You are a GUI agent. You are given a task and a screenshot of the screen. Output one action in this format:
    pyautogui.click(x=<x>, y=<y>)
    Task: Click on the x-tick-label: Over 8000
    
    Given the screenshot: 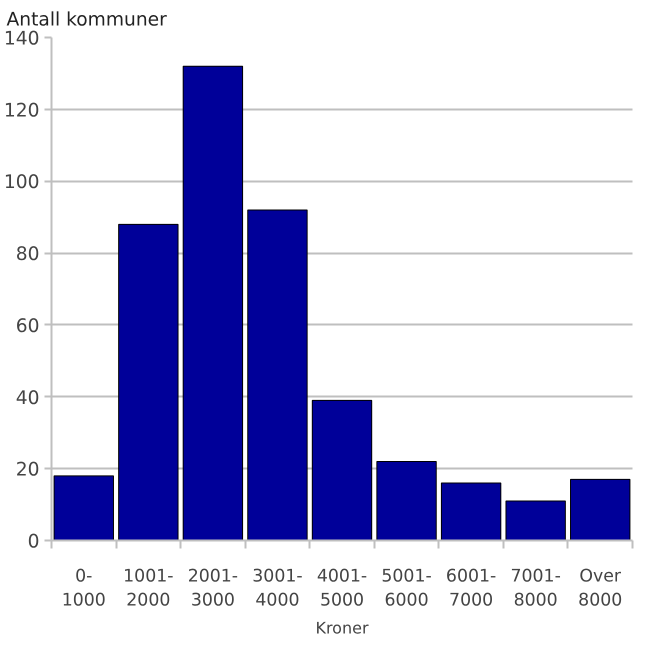 What is the action you would take?
    pyautogui.click(x=600, y=588)
    